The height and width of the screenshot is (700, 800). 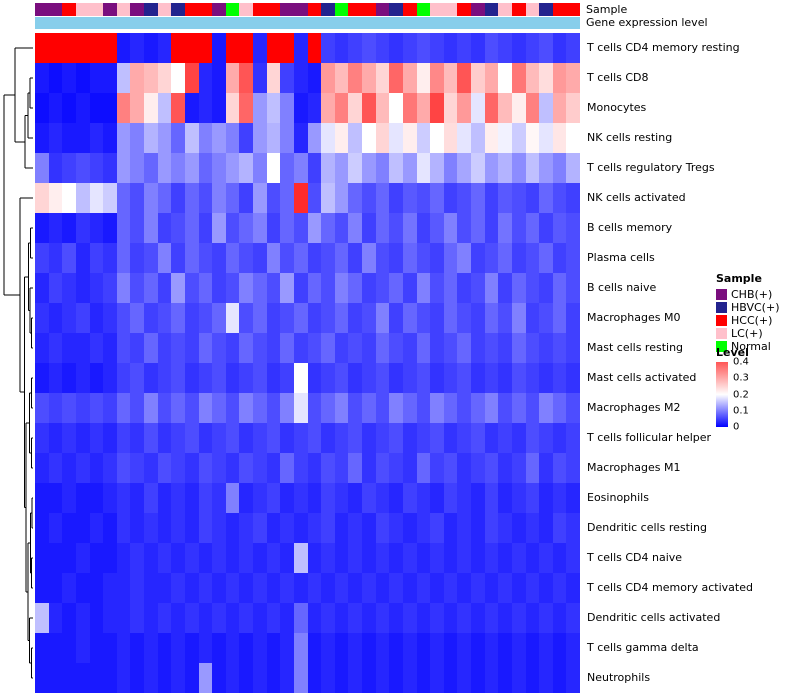 What do you see at coordinates (642, 377) in the screenshot?
I see `row-label: Mast cells activated` at bounding box center [642, 377].